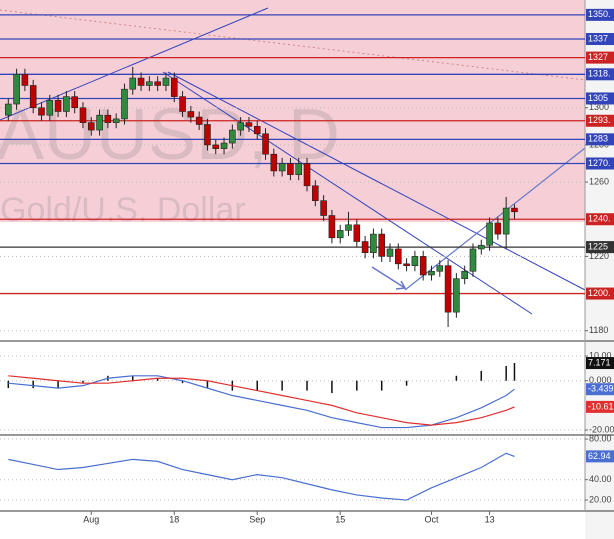 The height and width of the screenshot is (539, 614). What do you see at coordinates (599, 362) in the screenshot?
I see `value-label: 7.171` at bounding box center [599, 362].